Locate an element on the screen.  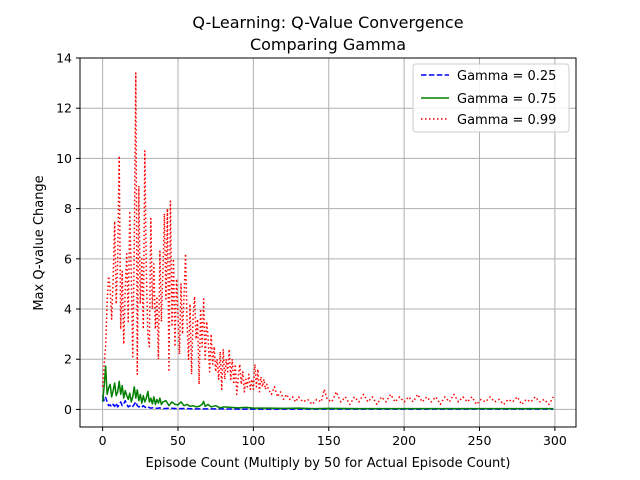
legend: Gamma = 0.25 Gamma = 0.75 Gamma = 0.99 is located at coordinates (491, 98).